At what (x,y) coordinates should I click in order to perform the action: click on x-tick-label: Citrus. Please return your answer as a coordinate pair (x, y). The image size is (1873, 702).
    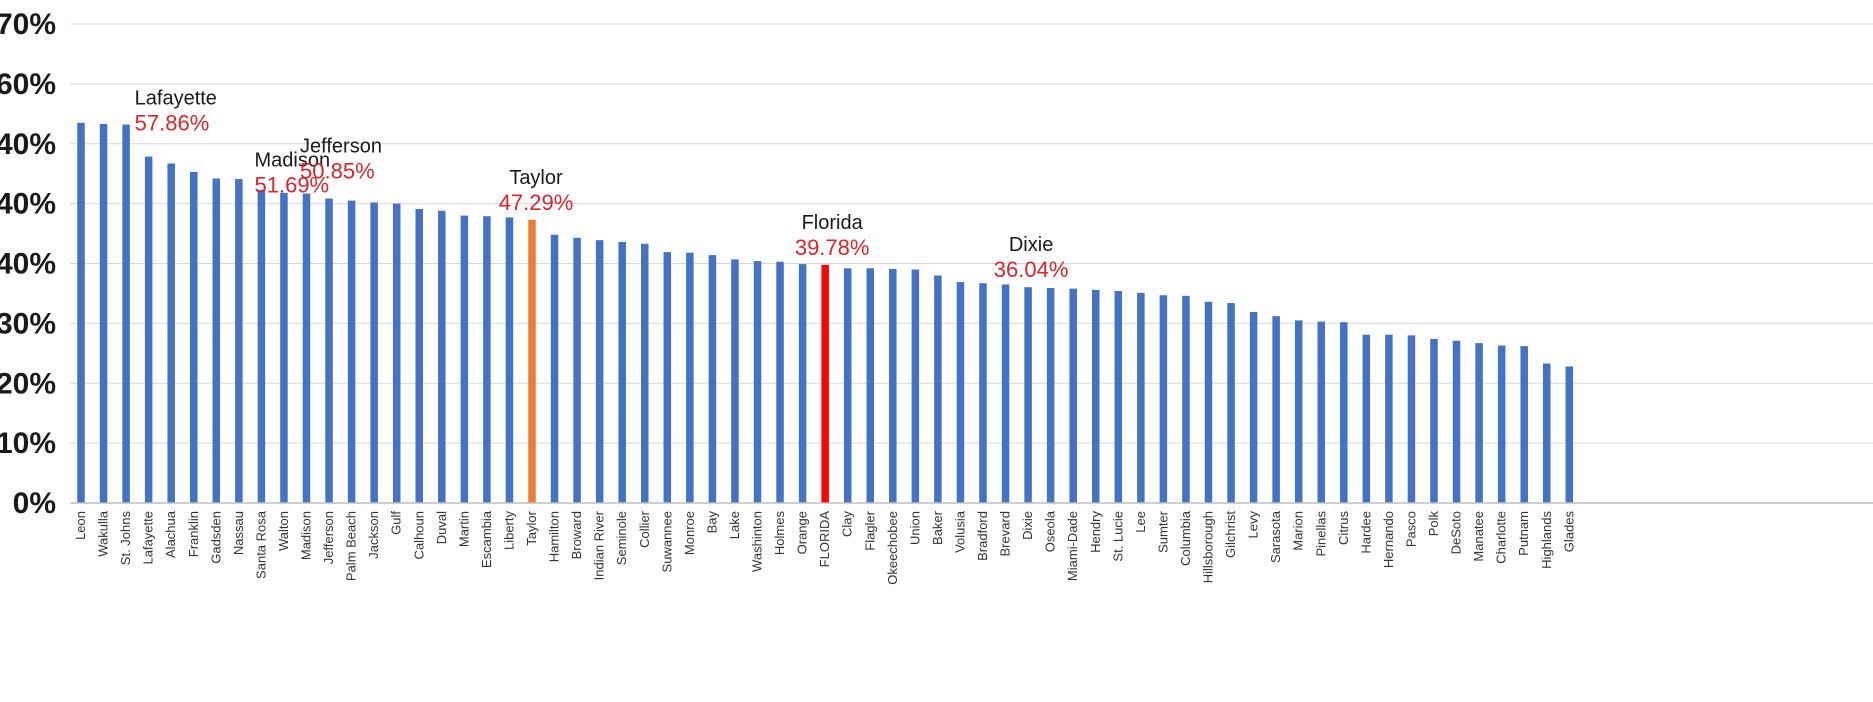
    Looking at the image, I should click on (1343, 528).